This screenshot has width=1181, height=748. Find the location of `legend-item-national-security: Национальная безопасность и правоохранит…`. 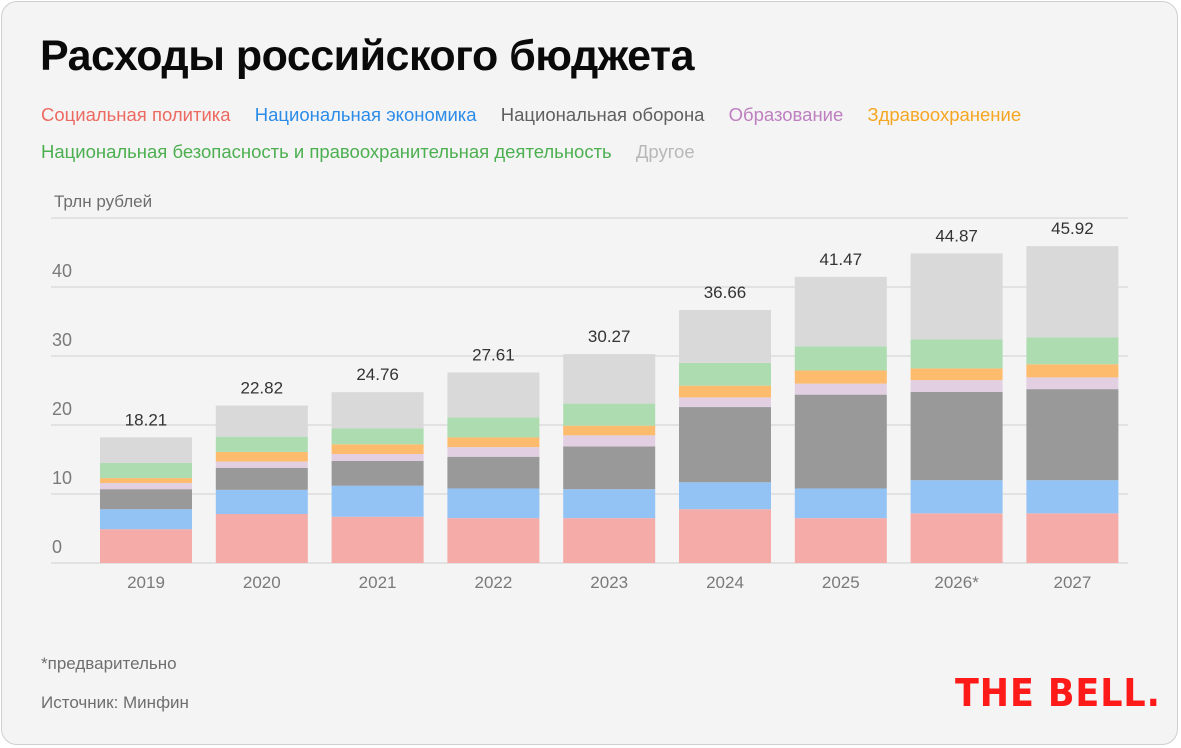

legend-item-national-security: Национальная безопасность и правоохранит… is located at coordinates (326, 151).